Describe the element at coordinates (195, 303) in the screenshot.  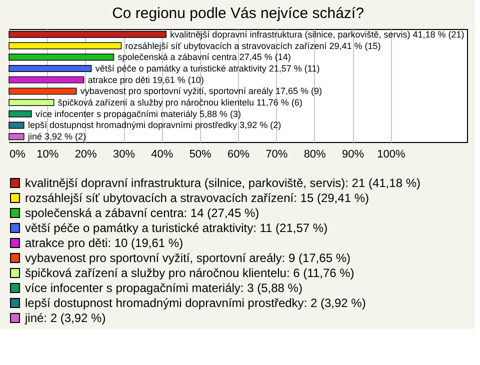
I see `legend-label: lepší dostupnost hromadnými dopravními prostředky: 2 (3,92 %)` at that location.